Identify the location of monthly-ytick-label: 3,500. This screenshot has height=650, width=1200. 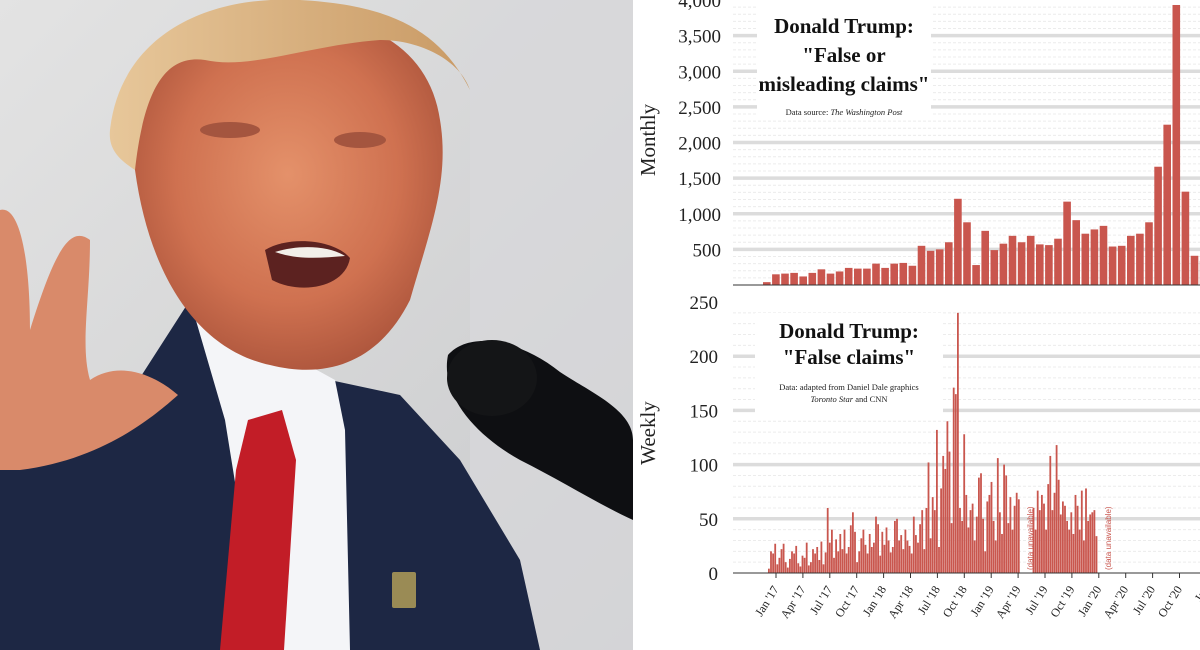
(699, 37).